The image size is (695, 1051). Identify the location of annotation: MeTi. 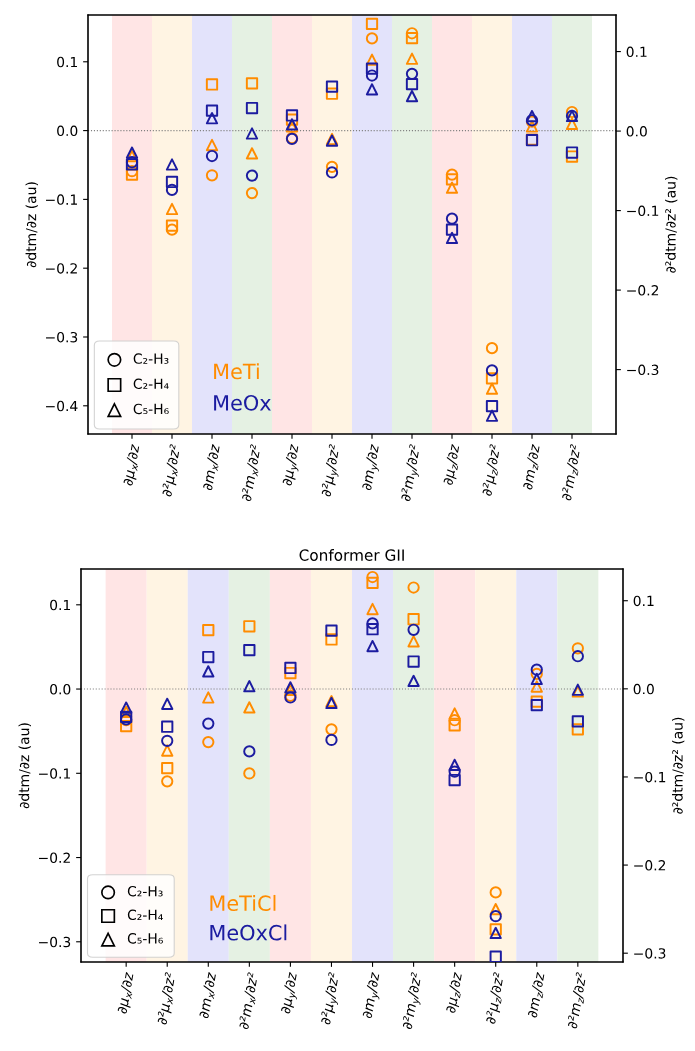
(236, 371).